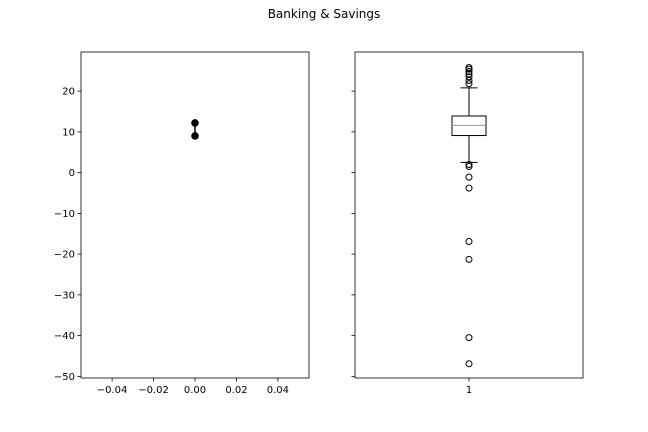 This screenshot has width=648, height=432. What do you see at coordinates (64, 214) in the screenshot?
I see `y-tick-label: −10` at bounding box center [64, 214].